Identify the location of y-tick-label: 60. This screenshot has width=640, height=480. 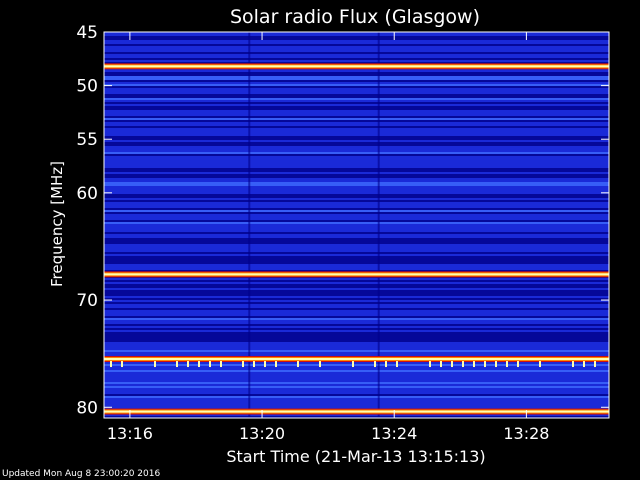
(87, 194).